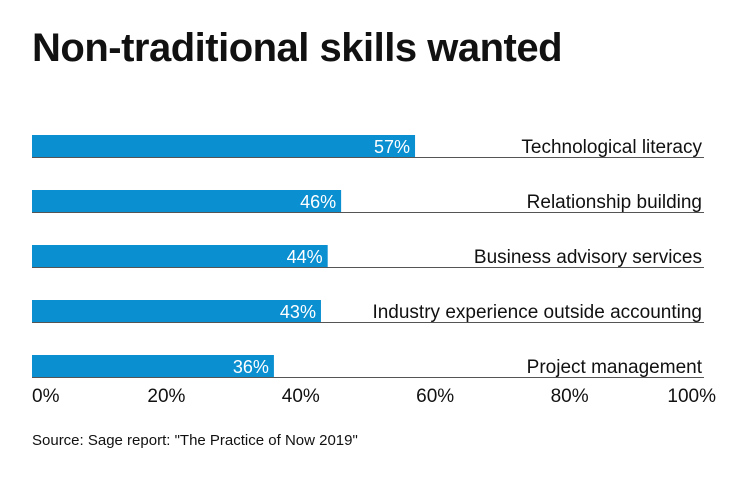 This screenshot has height=482, width=740. Describe the element at coordinates (615, 367) in the screenshot. I see `category-label: Project management` at that location.